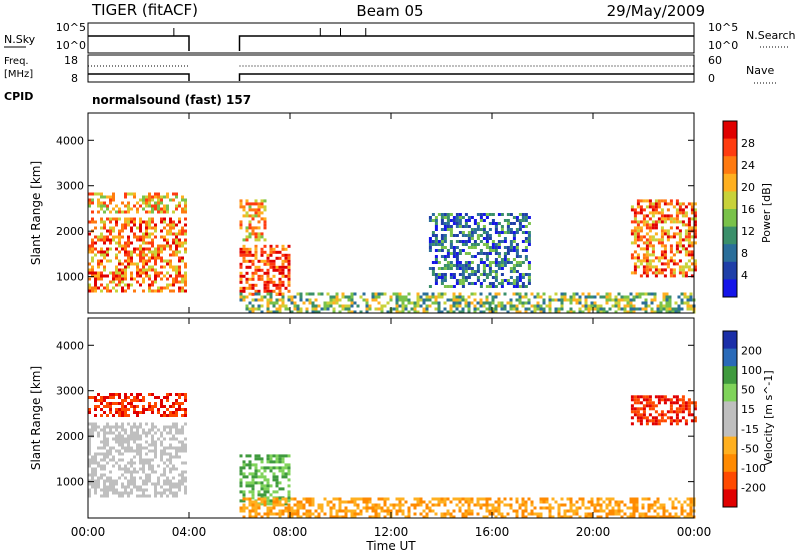 The height and width of the screenshot is (554, 800). Describe the element at coordinates (391, 77) in the screenshot. I see `freq-line` at that location.